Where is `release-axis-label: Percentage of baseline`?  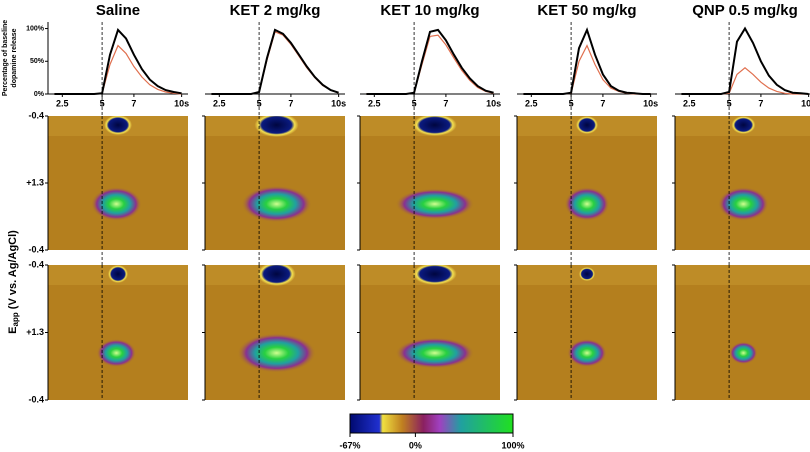 release-axis-label: Percentage of baseline is located at coordinates (5, 58).